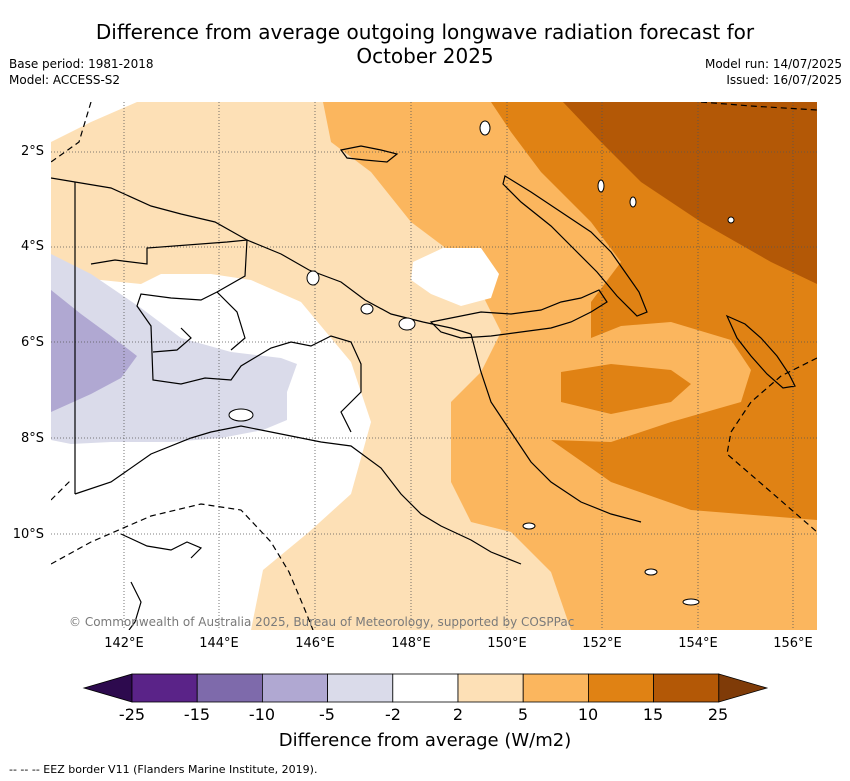 The height and width of the screenshot is (781, 850). Describe the element at coordinates (507, 643) in the screenshot. I see `lon-tick-150e: 150°E` at that location.